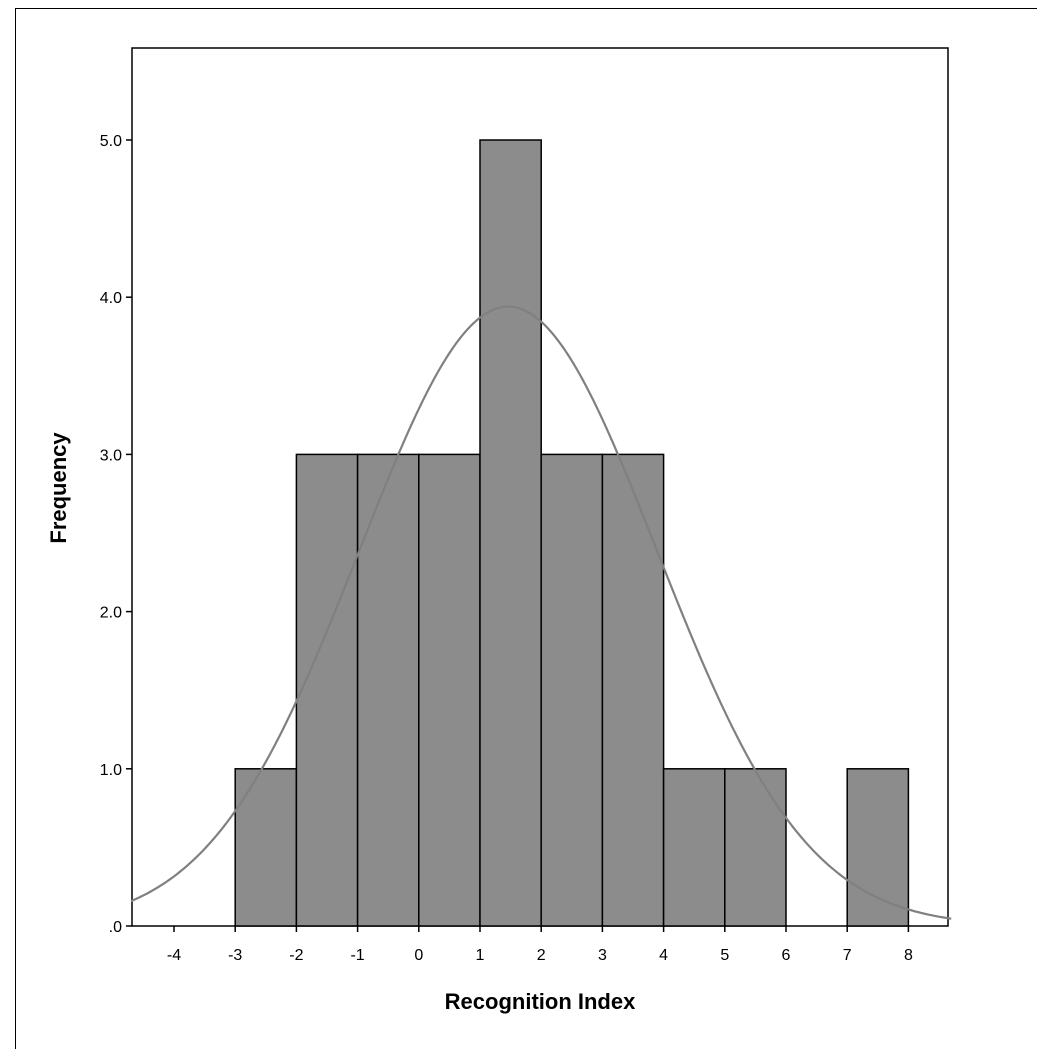  I want to click on x-tick-label: 8, so click(908, 955).